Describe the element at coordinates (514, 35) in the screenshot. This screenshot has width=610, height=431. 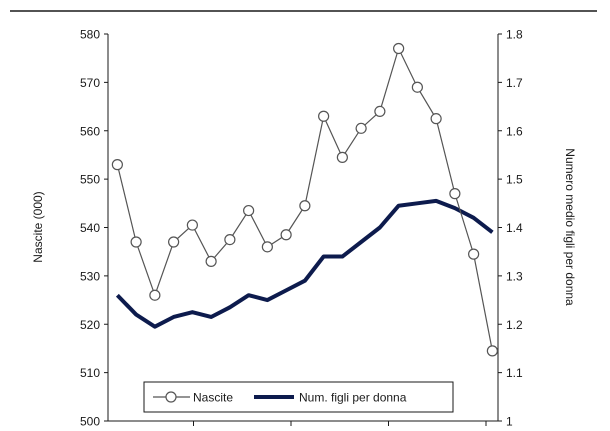
I see `right-tick-label: 1.8` at that location.